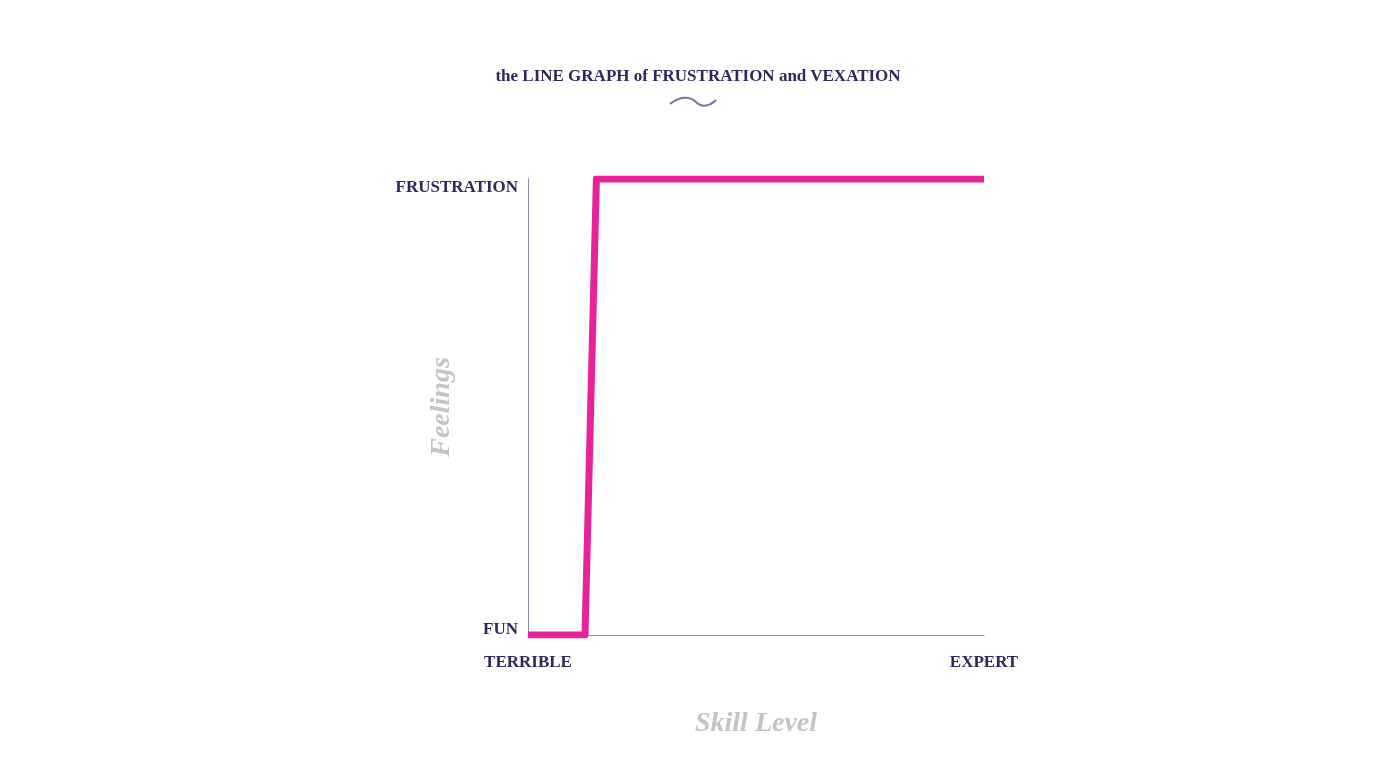 The image size is (1388, 761). Describe the element at coordinates (457, 186) in the screenshot. I see `text: FRUSTRATION` at that location.